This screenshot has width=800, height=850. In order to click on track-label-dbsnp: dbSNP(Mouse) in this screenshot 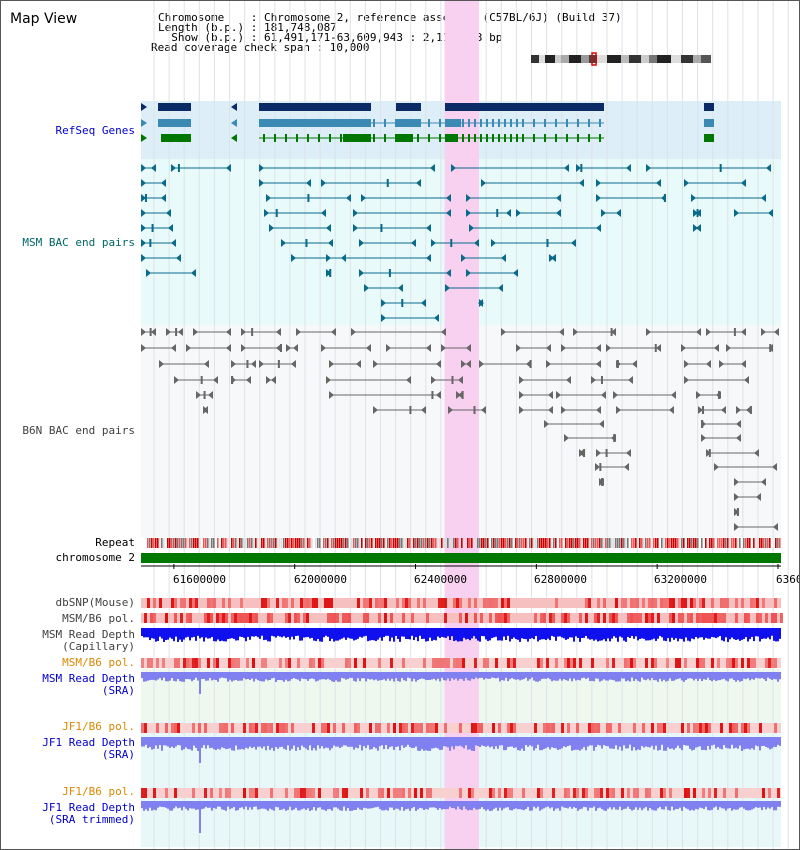, I will do `click(95, 602)`.